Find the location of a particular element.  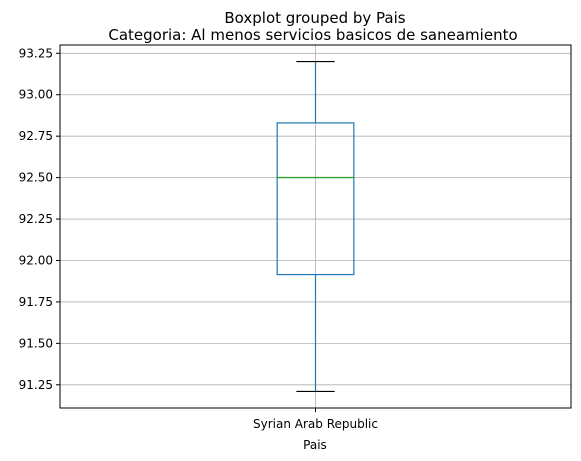

y-tick-label: 93.25 is located at coordinates (36, 53).